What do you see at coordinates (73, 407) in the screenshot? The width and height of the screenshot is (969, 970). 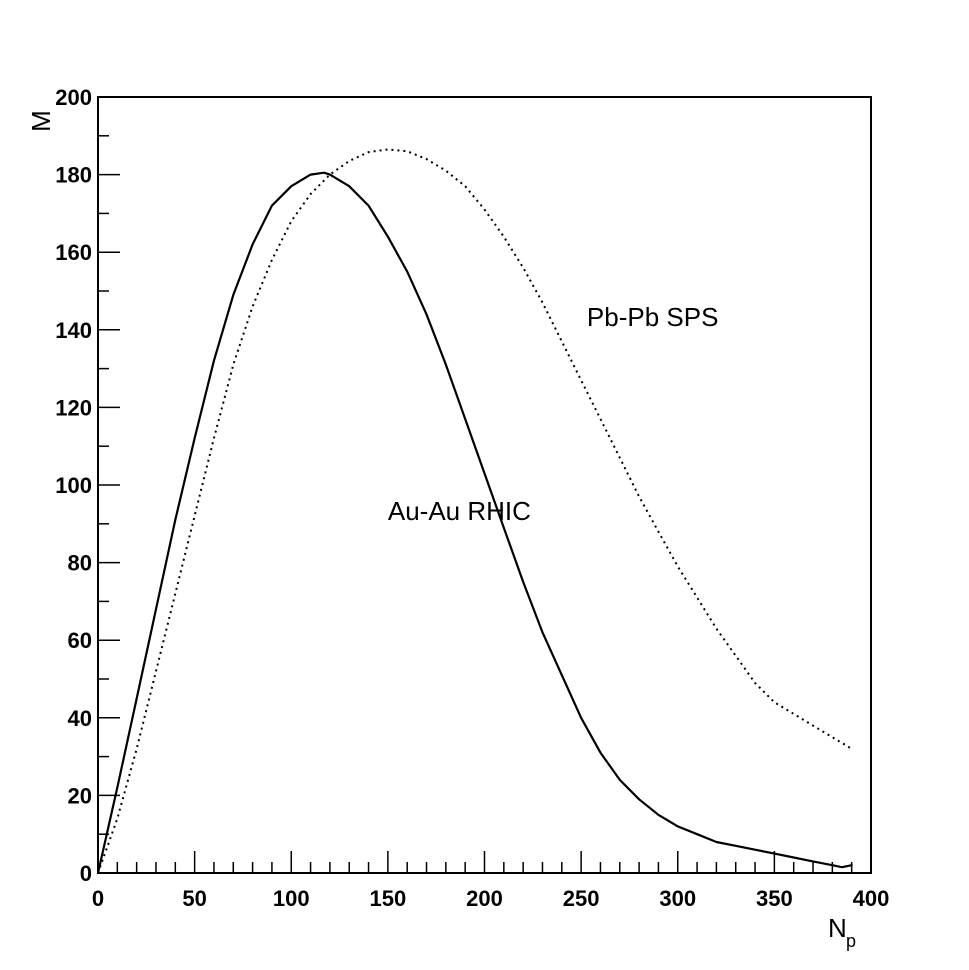 I see `y-tick-label: 120` at bounding box center [73, 407].